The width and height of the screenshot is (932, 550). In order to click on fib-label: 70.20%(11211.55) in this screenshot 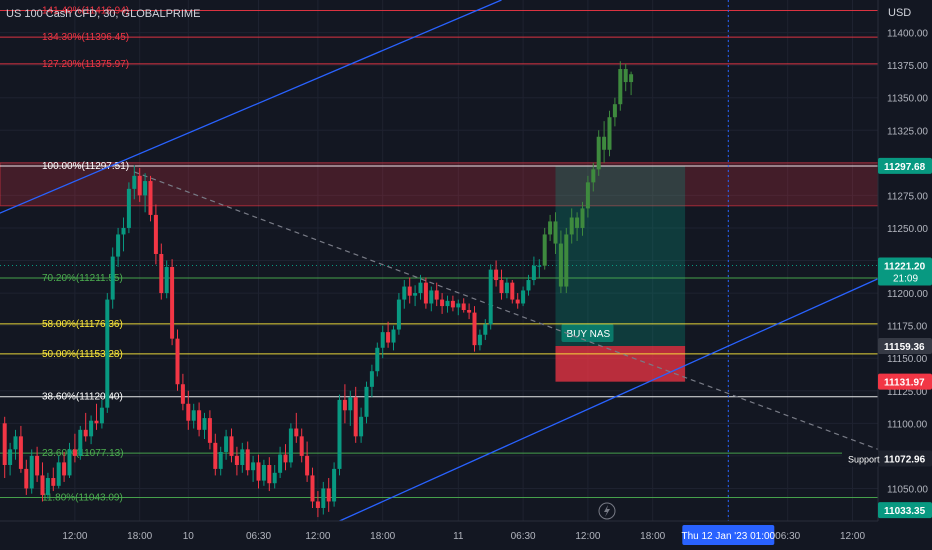, I will do `click(82, 278)`.